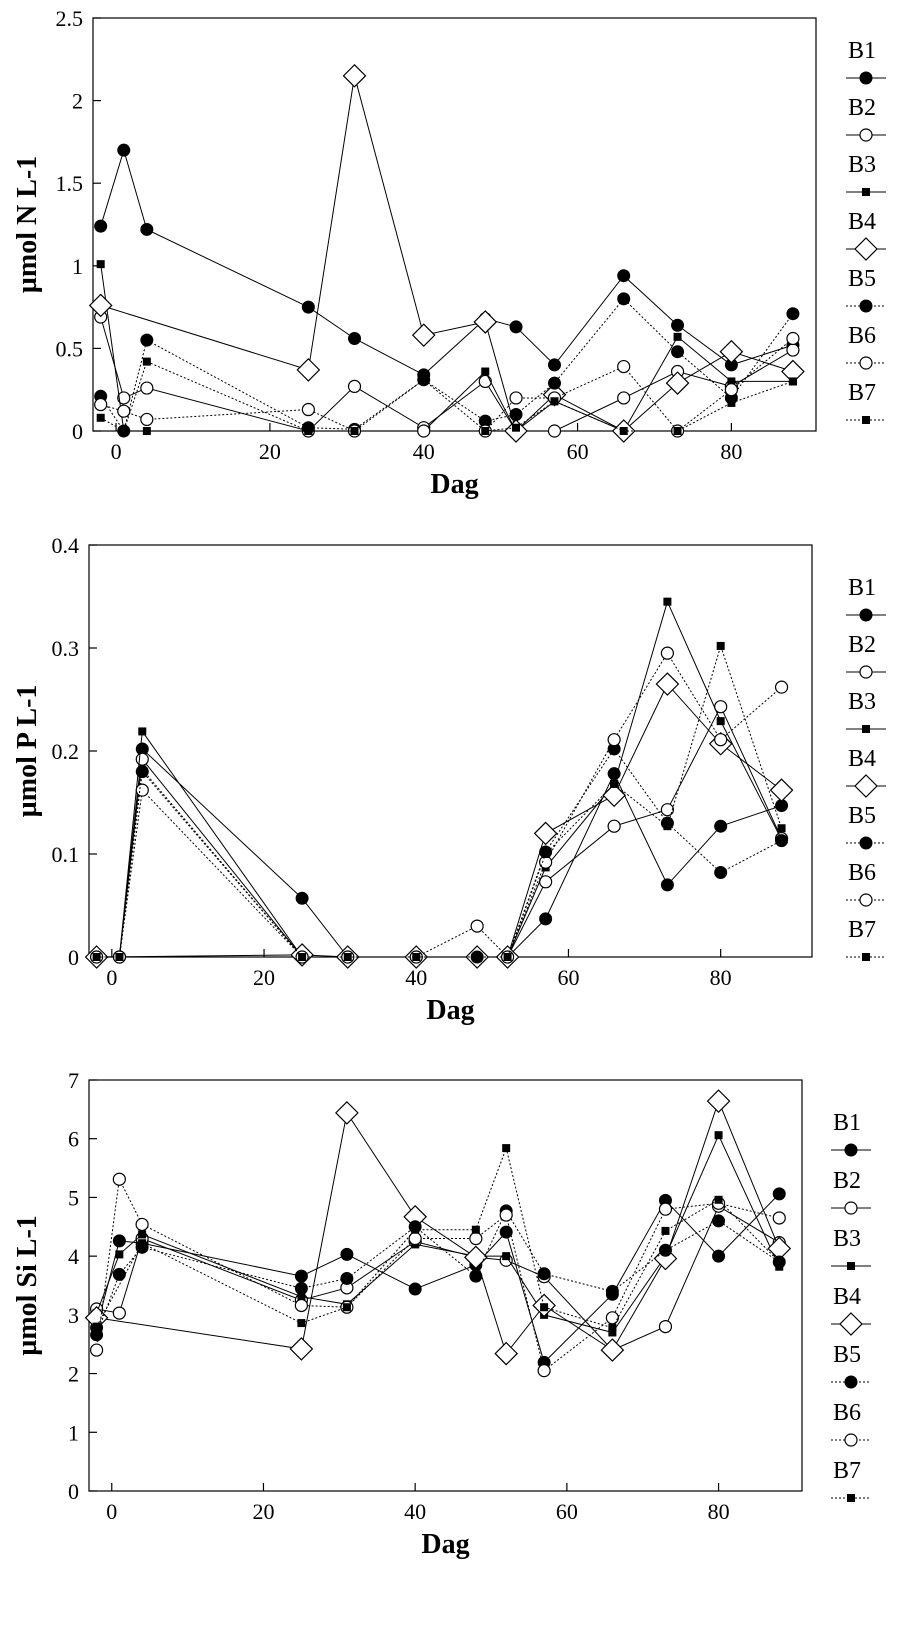 Image resolution: width=921 pixels, height=1641 pixels. What do you see at coordinates (73, 1197) in the screenshot?
I see `y-tick-label: 5` at bounding box center [73, 1197].